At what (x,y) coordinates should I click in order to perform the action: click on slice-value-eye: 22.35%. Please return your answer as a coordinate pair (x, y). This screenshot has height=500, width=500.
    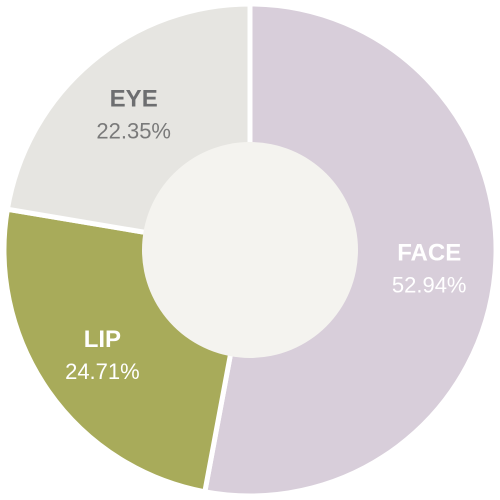
    Looking at the image, I should click on (133, 131).